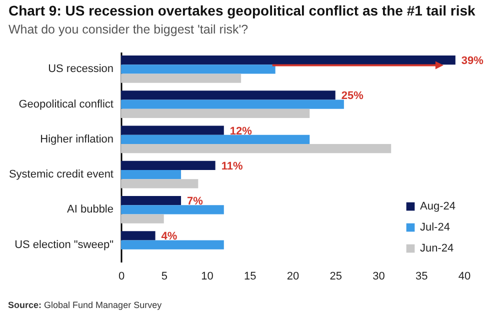 This screenshot has width=500, height=320. What do you see at coordinates (61, 174) in the screenshot?
I see `y-tick-label: Systemic credit event` at bounding box center [61, 174].